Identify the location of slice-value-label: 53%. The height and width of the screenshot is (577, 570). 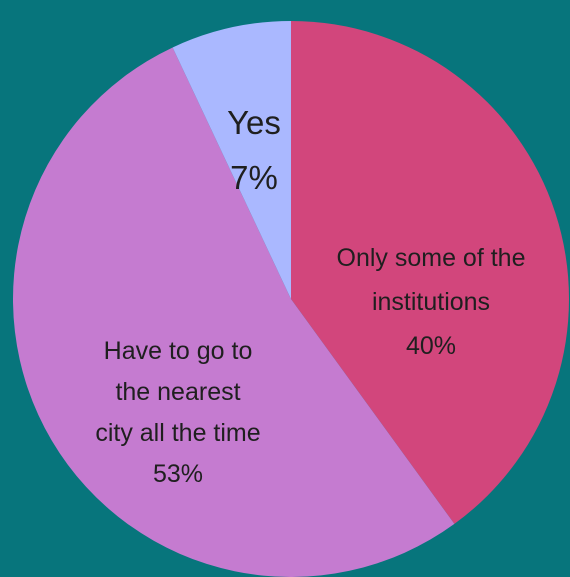
(178, 474).